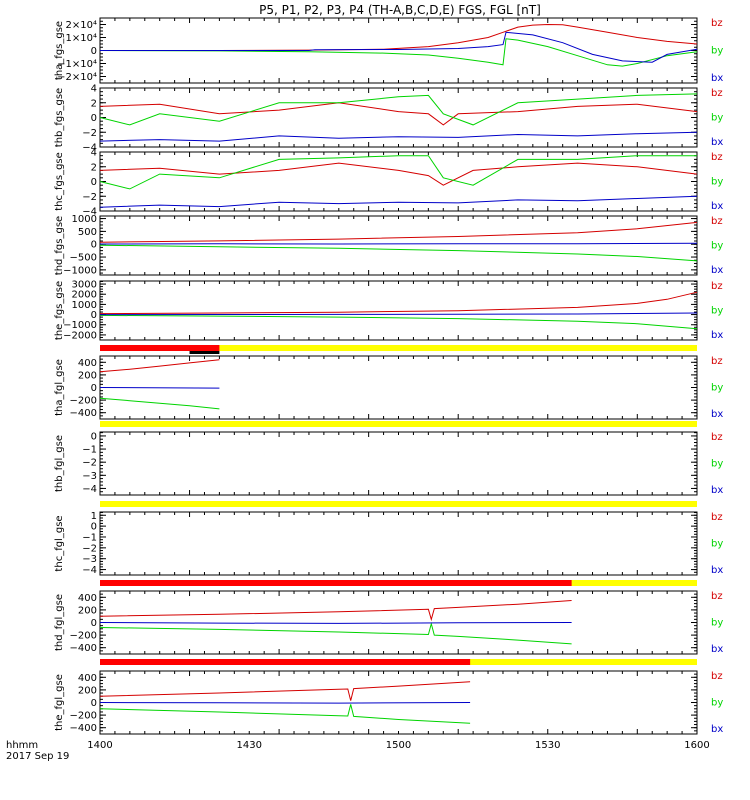 The height and width of the screenshot is (800, 750). I want to click on panel-7: 0 −1 −2 −3 −4 thb_fgl_gse bz by bx, so click(388, 463).